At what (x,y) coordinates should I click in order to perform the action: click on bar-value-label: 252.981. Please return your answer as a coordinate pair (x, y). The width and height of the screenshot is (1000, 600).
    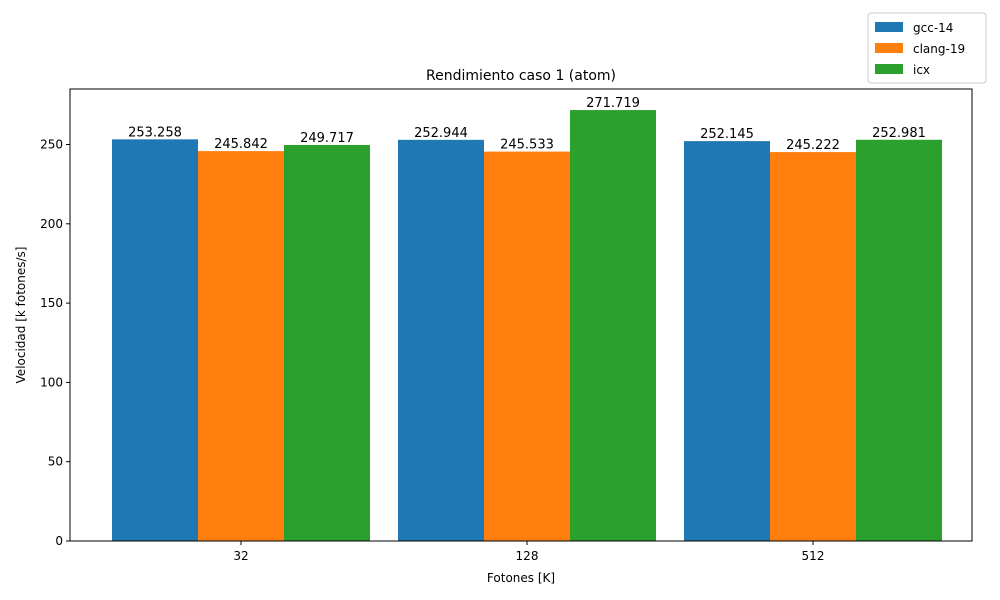
    Looking at the image, I should click on (899, 133).